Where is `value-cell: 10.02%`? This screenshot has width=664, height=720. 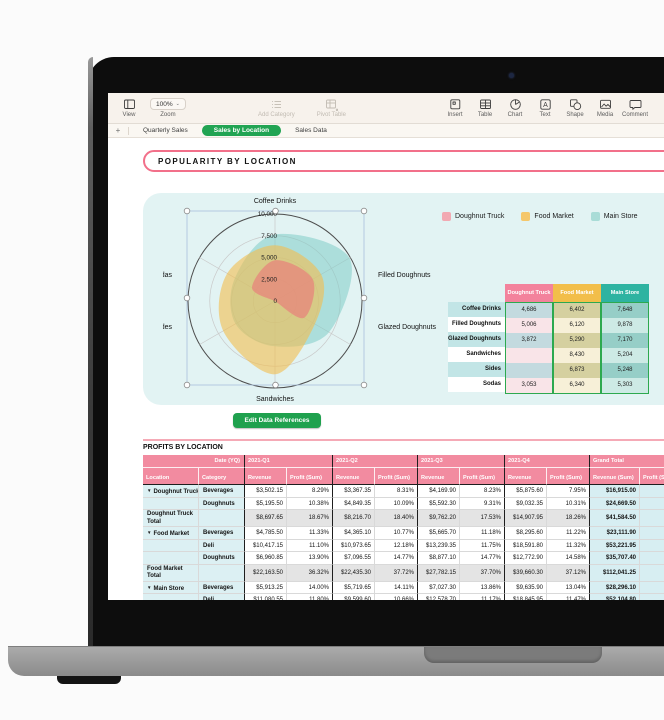 value-cell: 10.02% is located at coordinates (652, 503).